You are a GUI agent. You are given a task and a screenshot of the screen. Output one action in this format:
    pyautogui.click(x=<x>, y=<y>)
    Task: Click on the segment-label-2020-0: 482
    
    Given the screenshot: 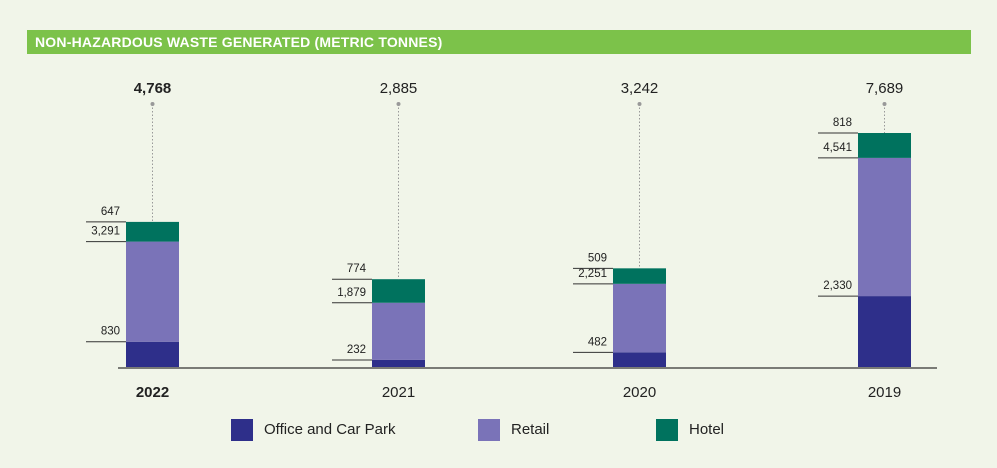 What is the action you would take?
    pyautogui.click(x=597, y=342)
    